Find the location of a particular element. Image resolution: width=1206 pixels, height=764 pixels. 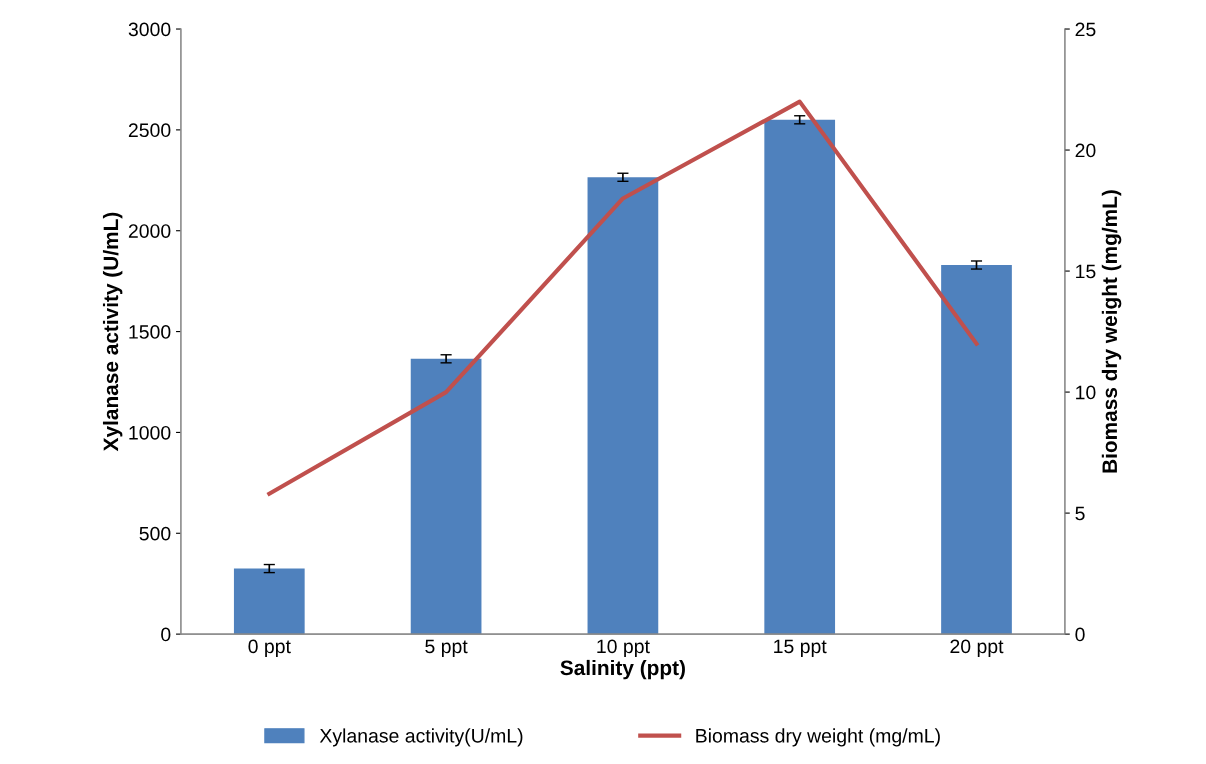

y-tick-label: 1000 is located at coordinates (150, 432).